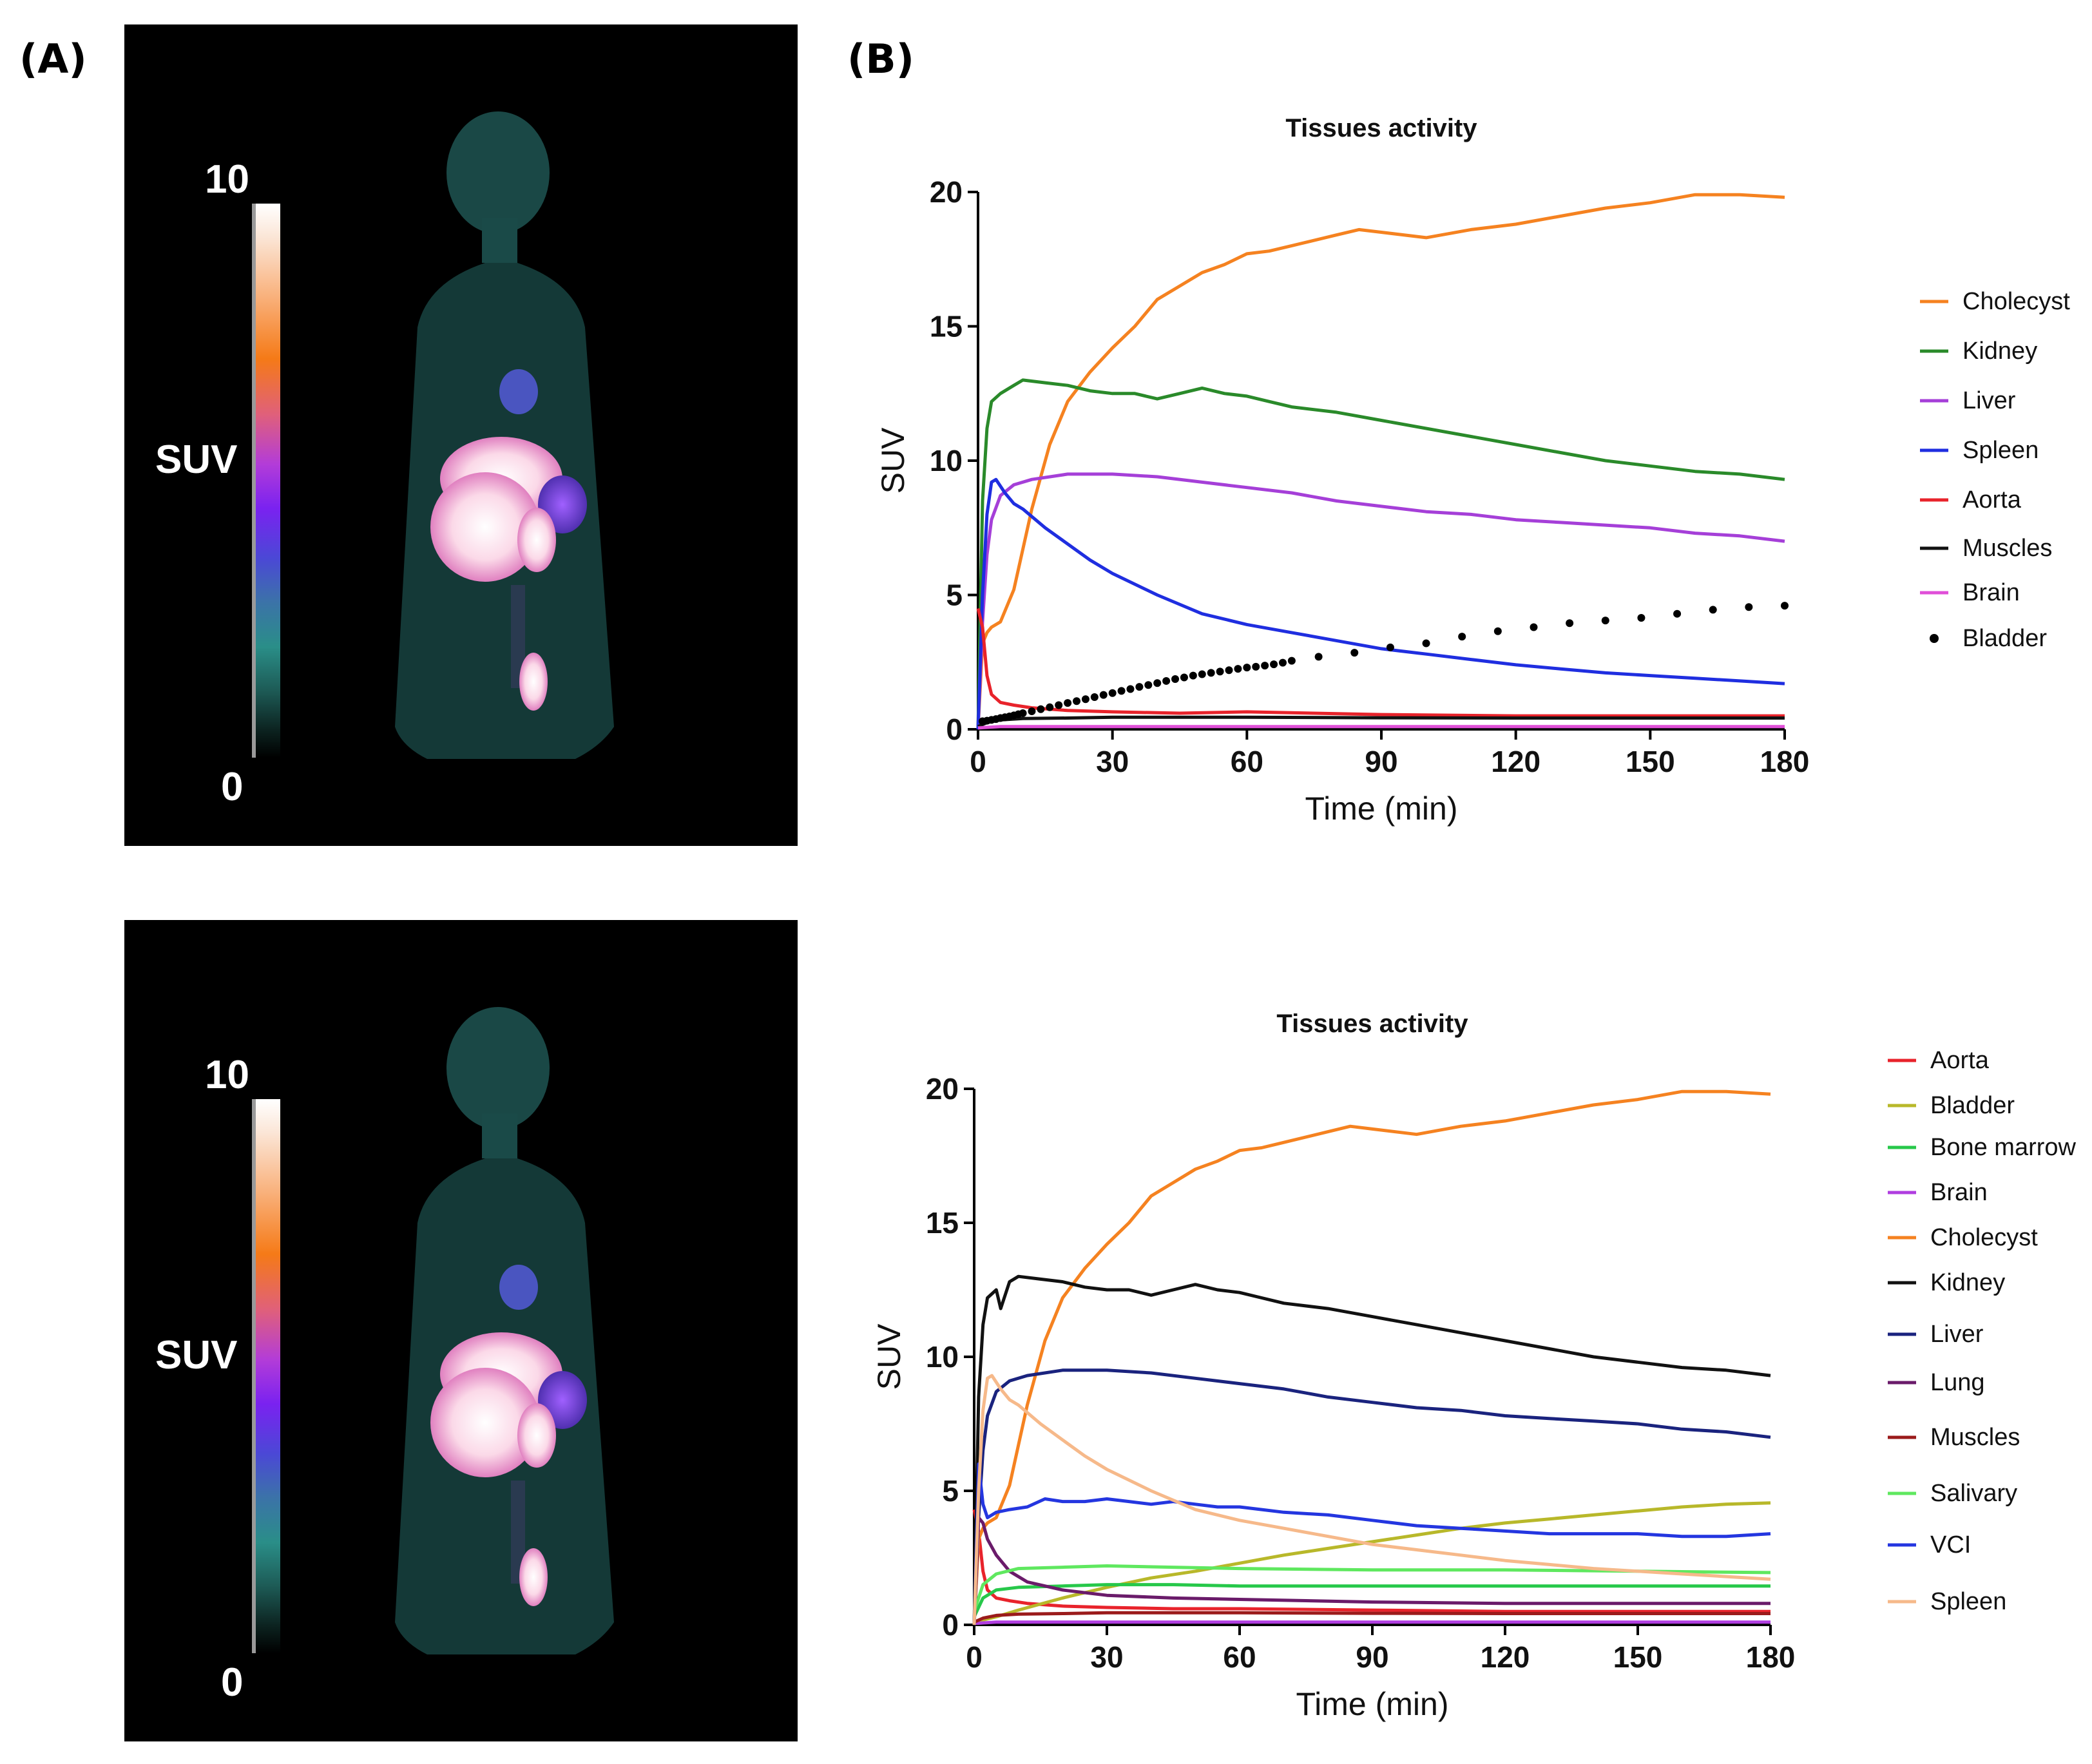 The height and width of the screenshot is (1764, 2092). I want to click on series-cholecyst-line, so click(1371, 1357).